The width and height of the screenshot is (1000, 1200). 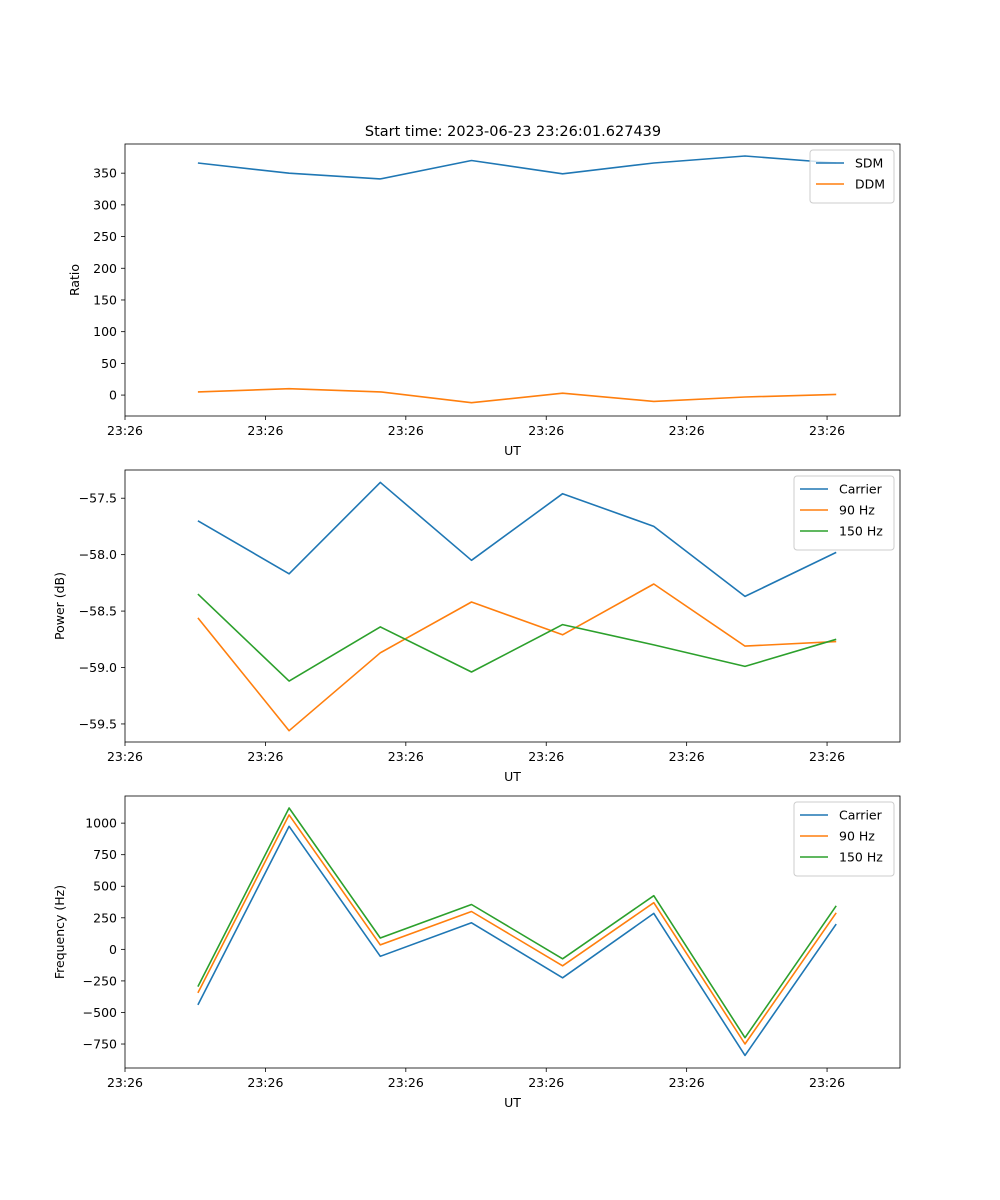 I want to click on y-tick-label: 750, so click(x=105, y=854).